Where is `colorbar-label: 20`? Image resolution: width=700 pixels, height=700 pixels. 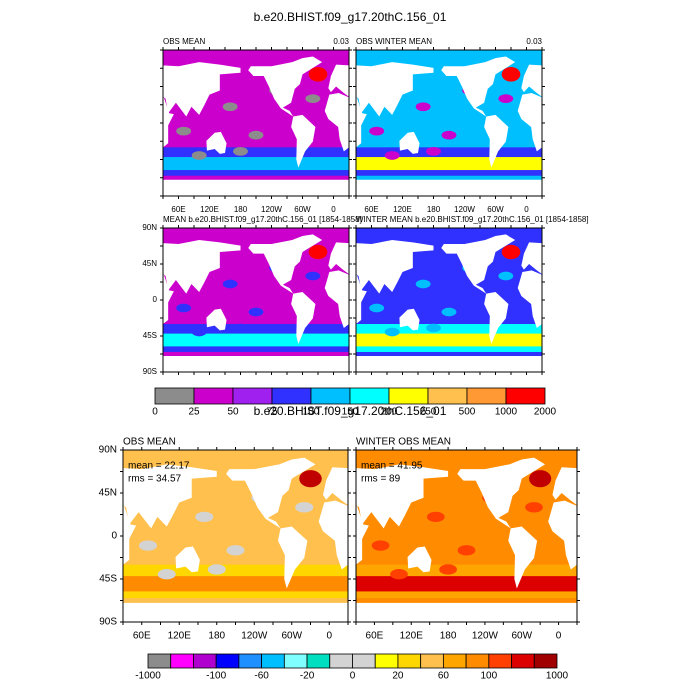 colorbar-label: 20 is located at coordinates (398, 676).